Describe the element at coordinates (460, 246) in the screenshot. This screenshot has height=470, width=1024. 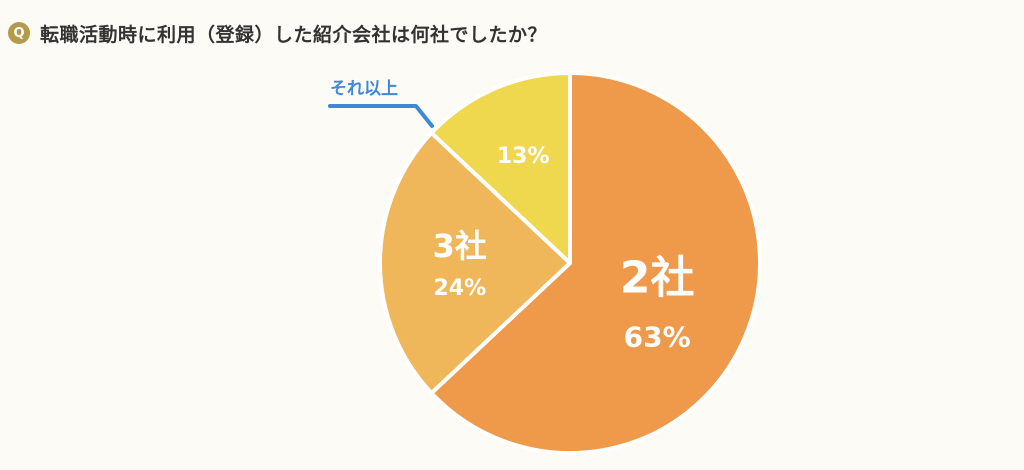
I see `slice-category-label: 3社` at that location.